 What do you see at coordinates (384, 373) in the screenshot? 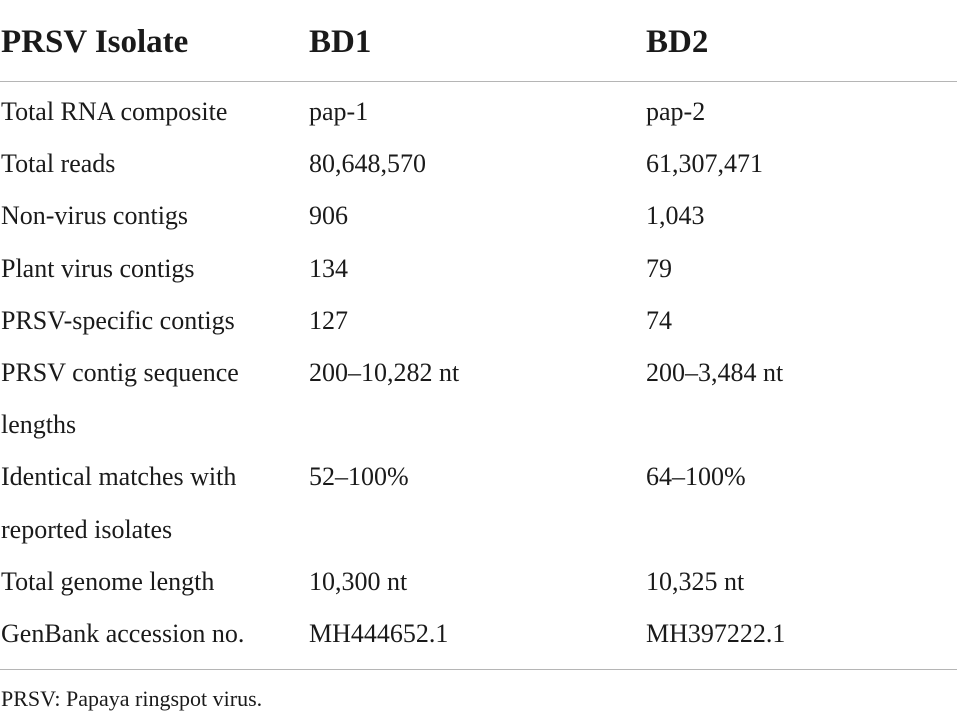
I see `row-bd1-value: 200–10,282 nt` at bounding box center [384, 373].